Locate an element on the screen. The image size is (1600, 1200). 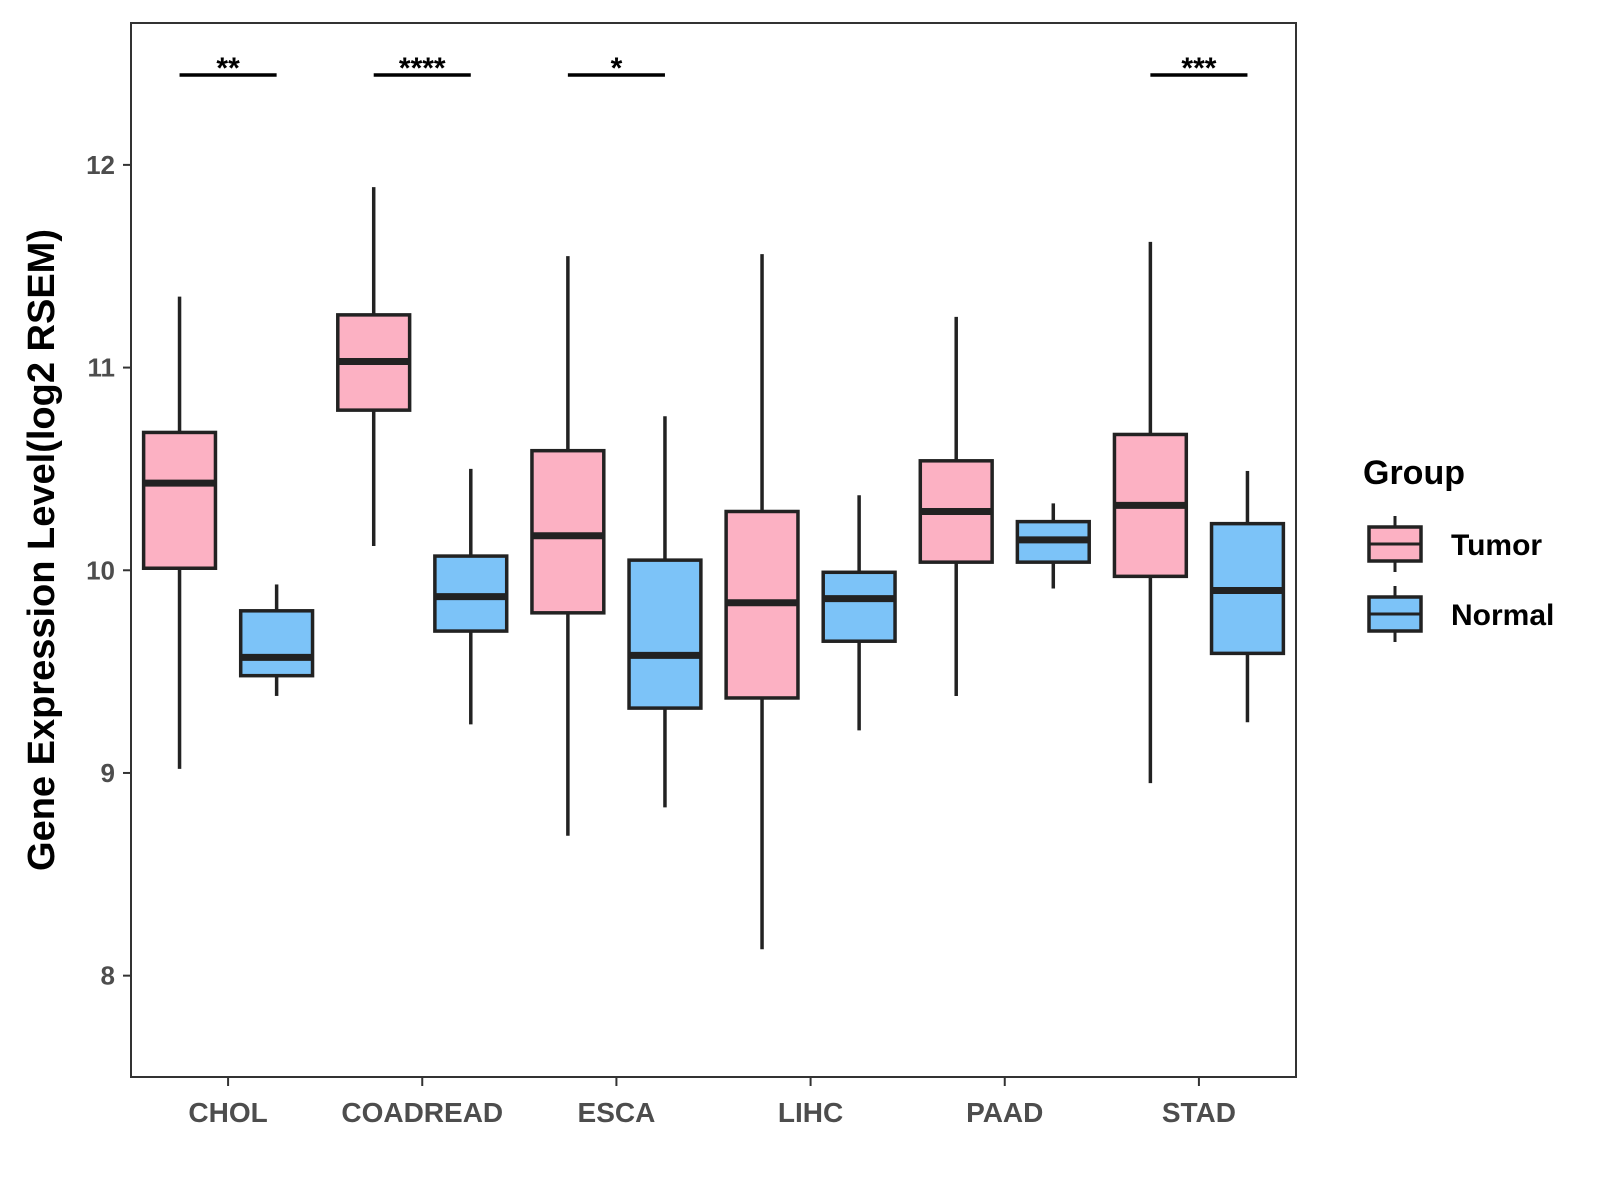
significance-layer: ** **** * *** is located at coordinates (713, 68).